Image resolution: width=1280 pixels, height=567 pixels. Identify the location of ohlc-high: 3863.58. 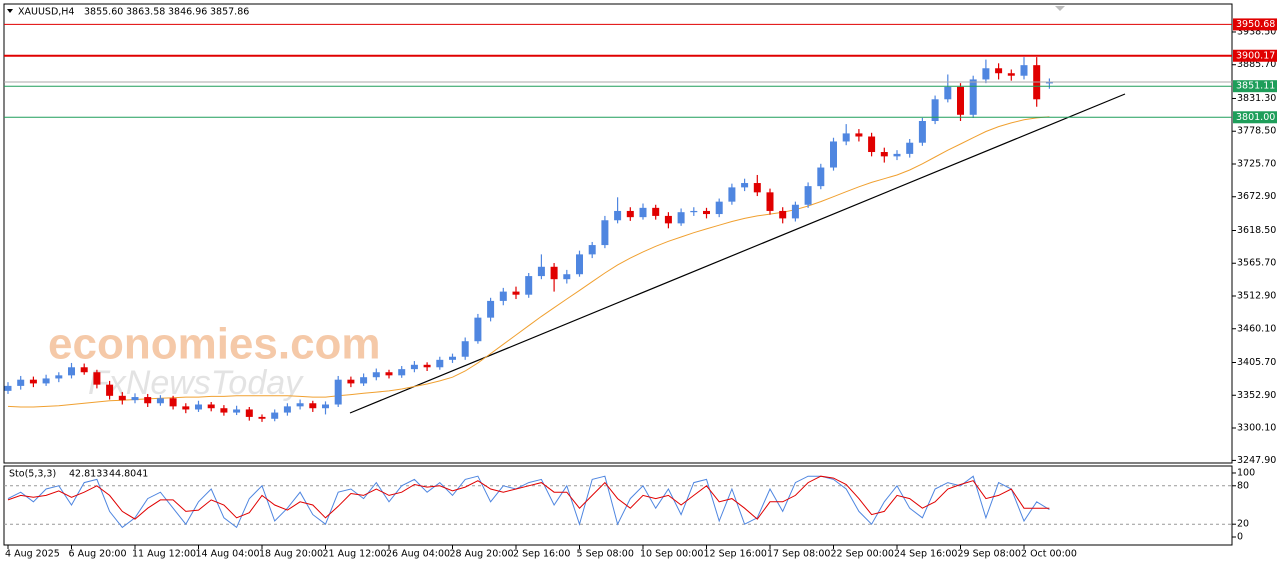
(145, 12).